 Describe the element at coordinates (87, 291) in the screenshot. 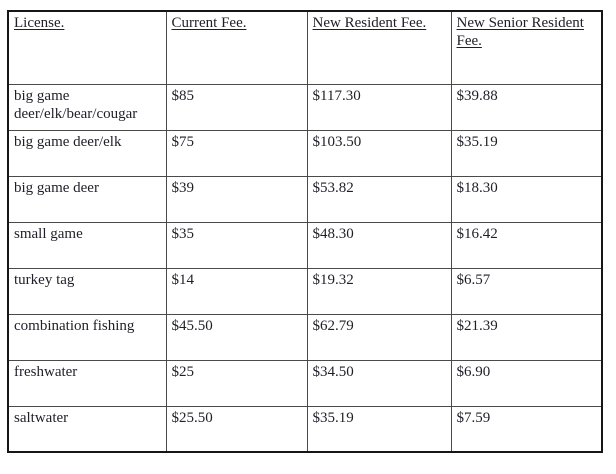

I see `cell-license: turkey tag` at that location.